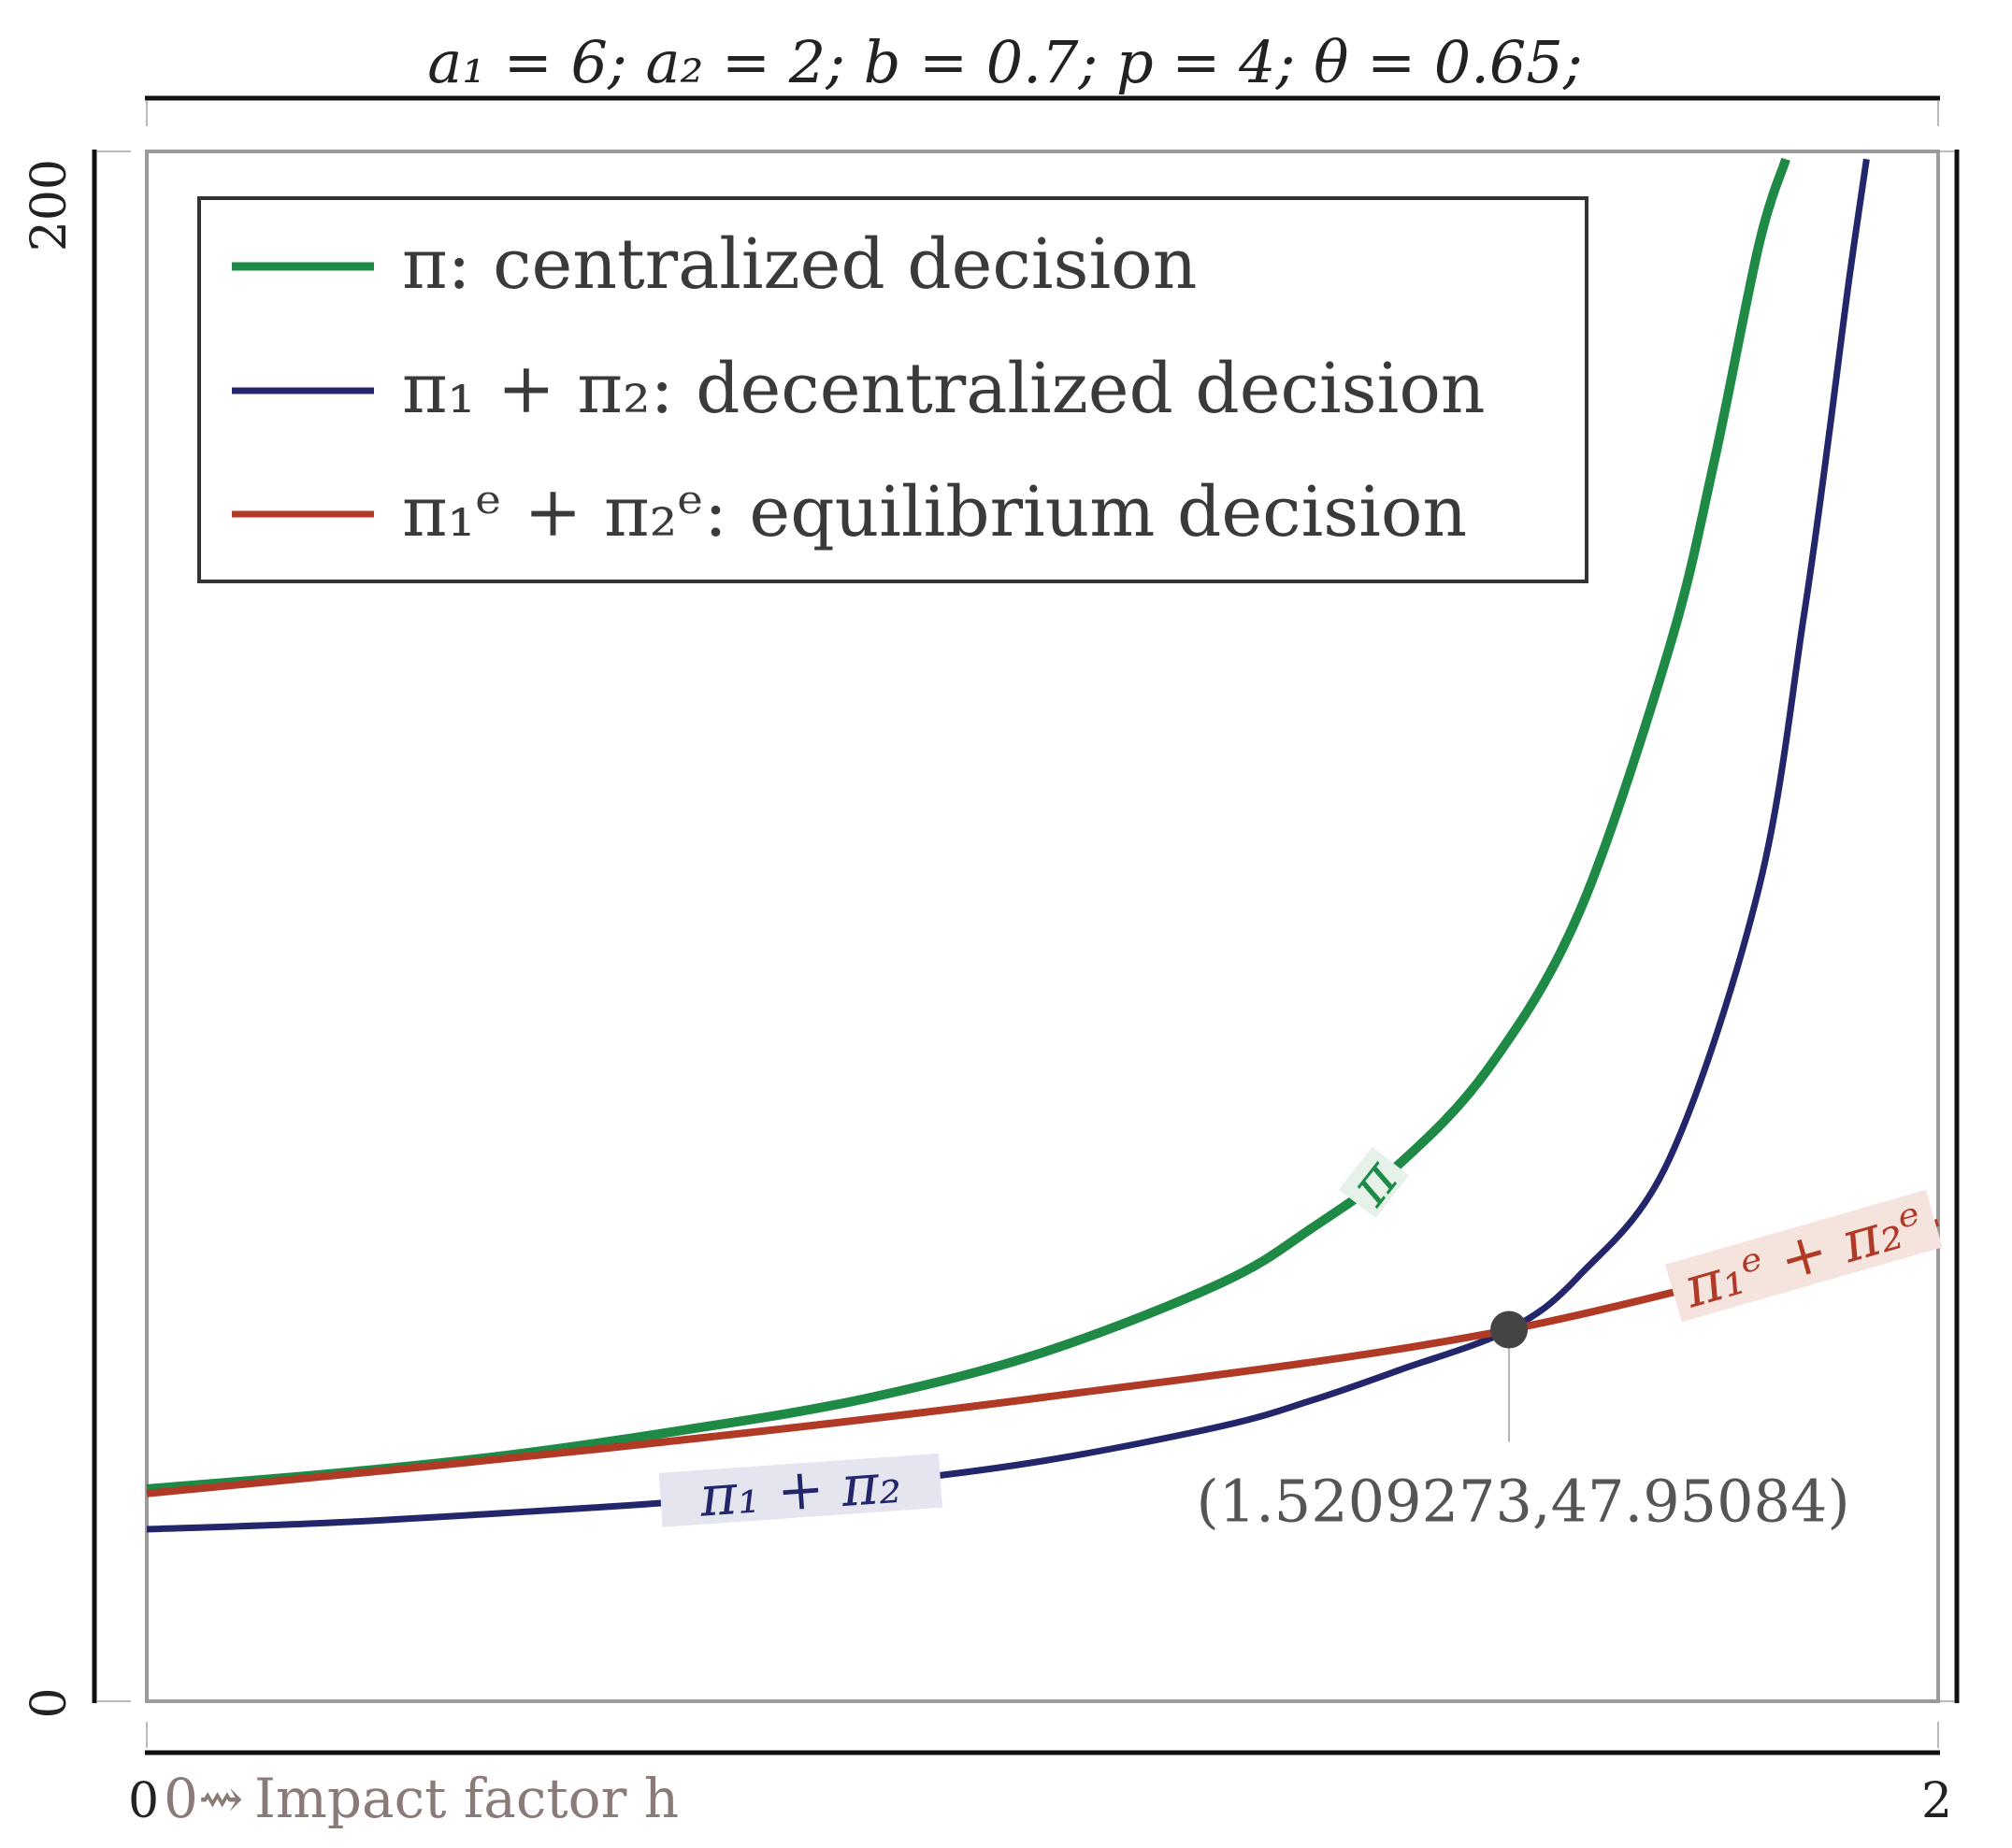  I want to click on inline-label-bg-pi, so click(1374, 1182).